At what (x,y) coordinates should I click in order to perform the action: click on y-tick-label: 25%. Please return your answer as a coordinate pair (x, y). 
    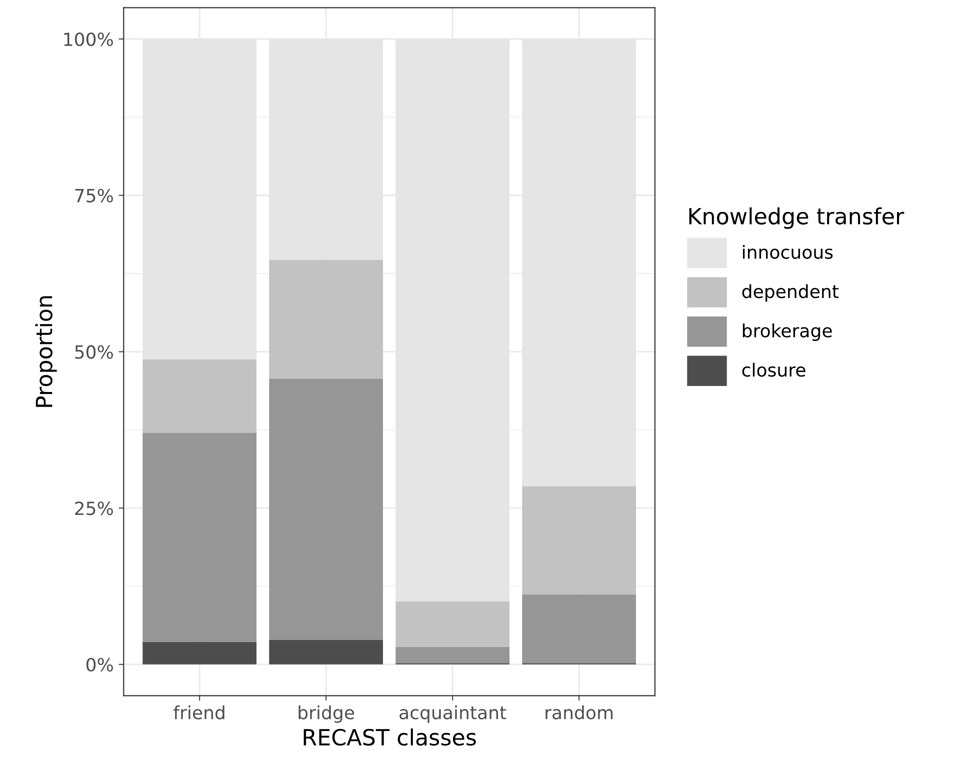
    Looking at the image, I should click on (94, 509).